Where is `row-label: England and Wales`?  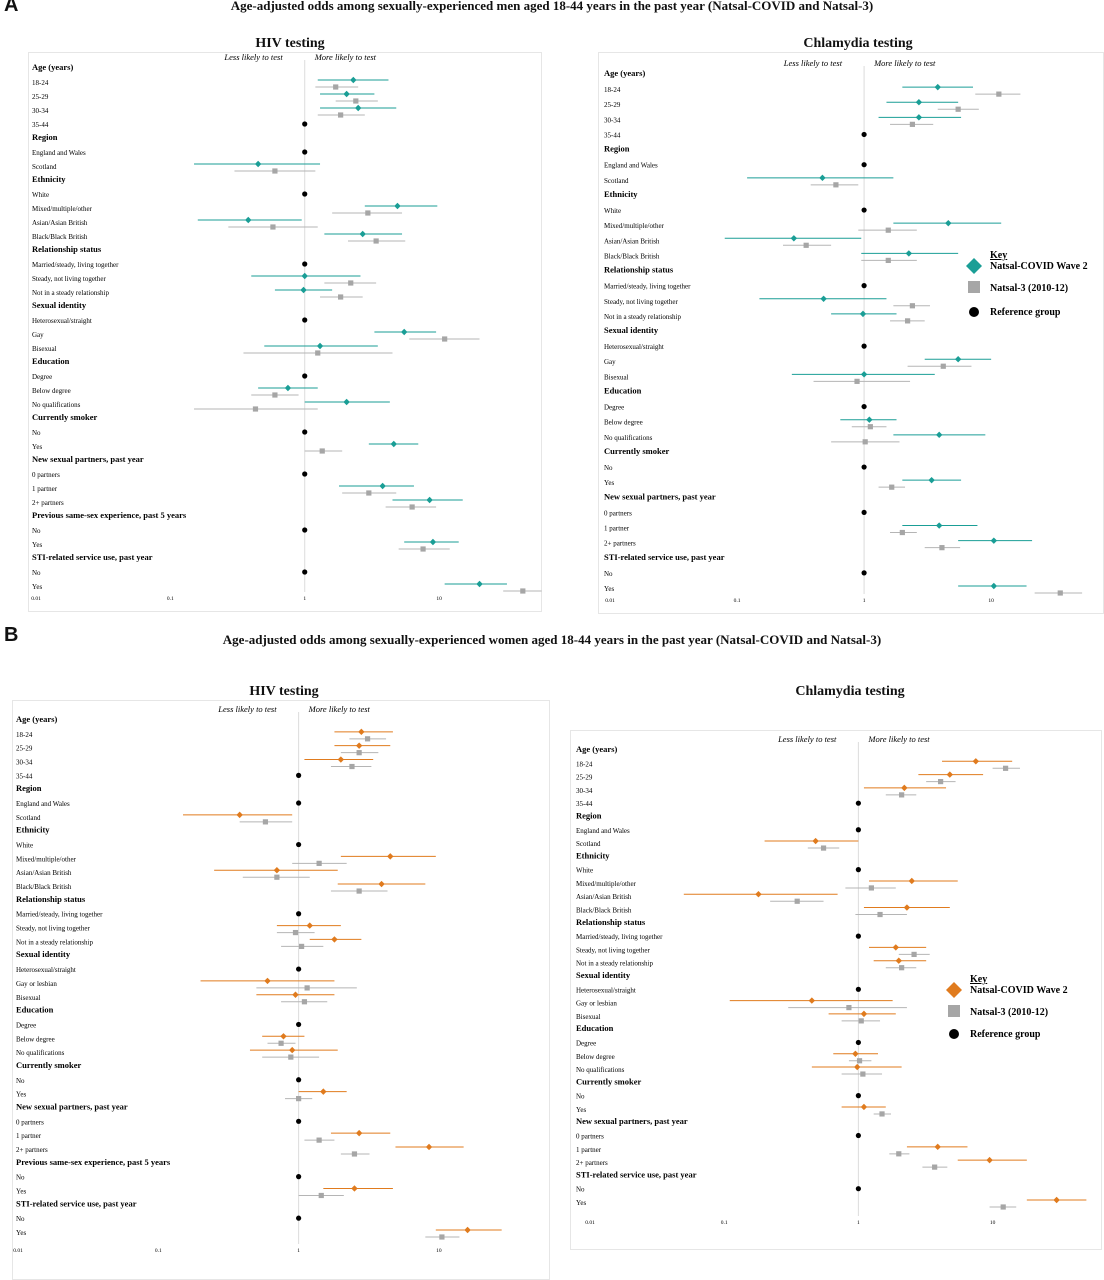 row-label: England and Wales is located at coordinates (43, 804).